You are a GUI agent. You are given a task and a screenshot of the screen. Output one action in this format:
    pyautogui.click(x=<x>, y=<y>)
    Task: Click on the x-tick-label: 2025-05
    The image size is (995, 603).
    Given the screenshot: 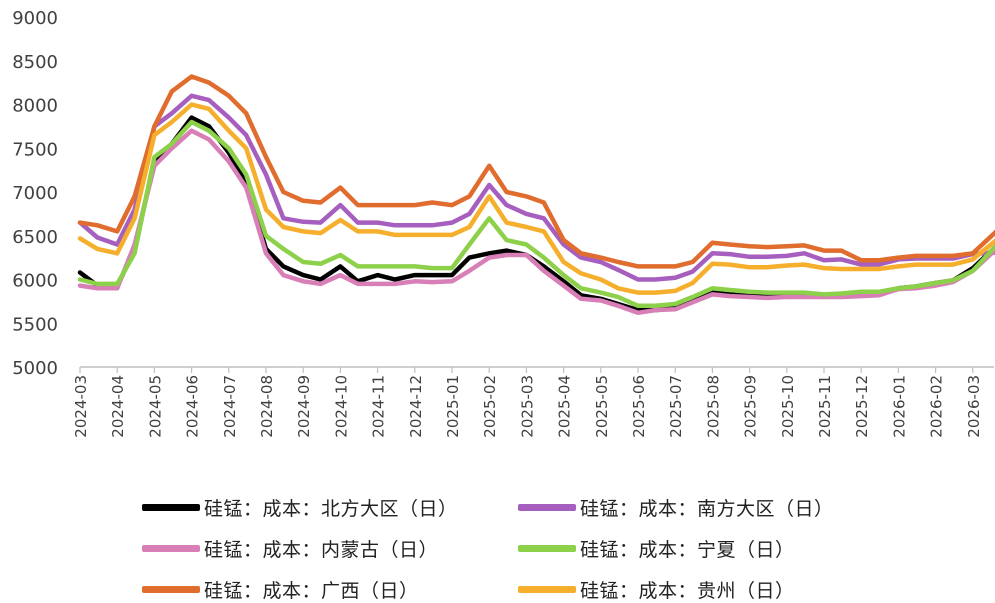 What is the action you would take?
    pyautogui.click(x=602, y=406)
    